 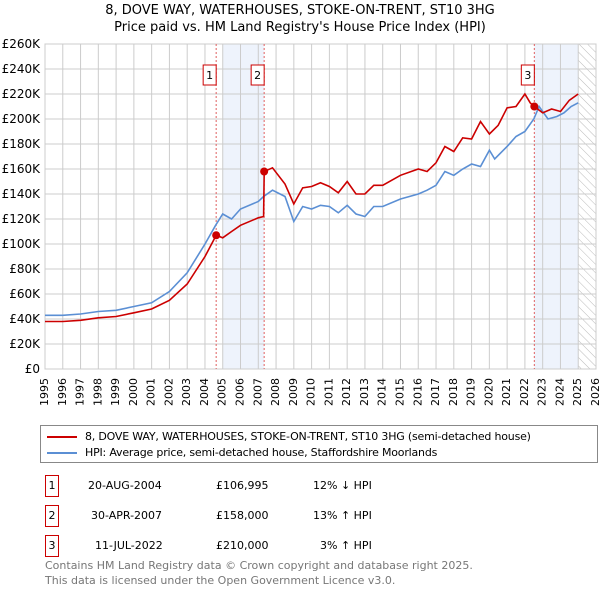 I want to click on x-tick-label: 2017, so click(x=435, y=392).